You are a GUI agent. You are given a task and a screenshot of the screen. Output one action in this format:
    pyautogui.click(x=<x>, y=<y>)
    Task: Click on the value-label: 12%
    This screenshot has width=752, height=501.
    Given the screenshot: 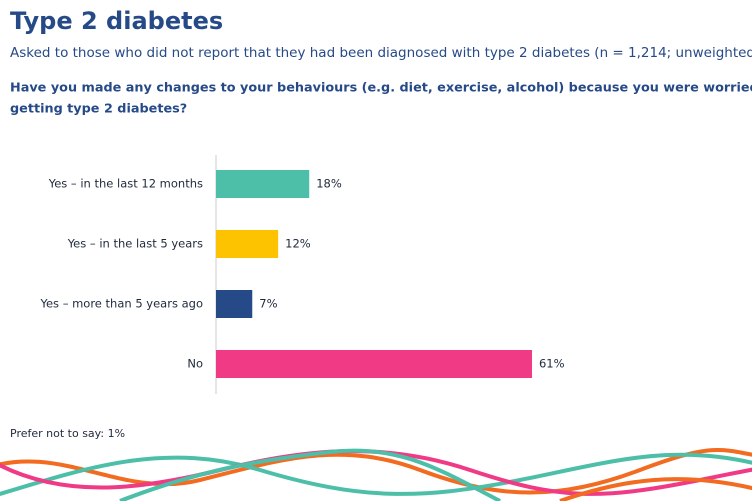 What is the action you would take?
    pyautogui.click(x=298, y=244)
    